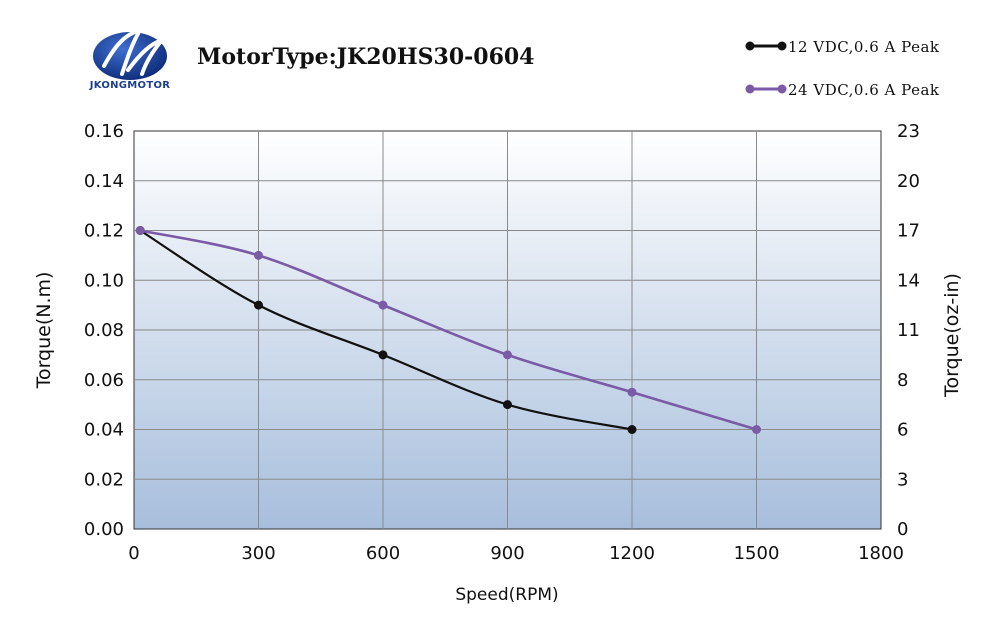 This screenshot has width=1000, height=627. What do you see at coordinates (104, 231) in the screenshot?
I see `y-tick-label: 0.12` at bounding box center [104, 231].